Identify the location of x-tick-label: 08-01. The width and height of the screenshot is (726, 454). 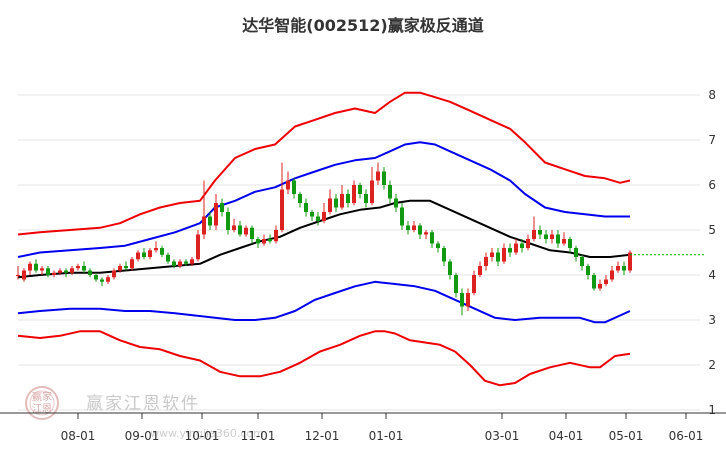
(78, 436).